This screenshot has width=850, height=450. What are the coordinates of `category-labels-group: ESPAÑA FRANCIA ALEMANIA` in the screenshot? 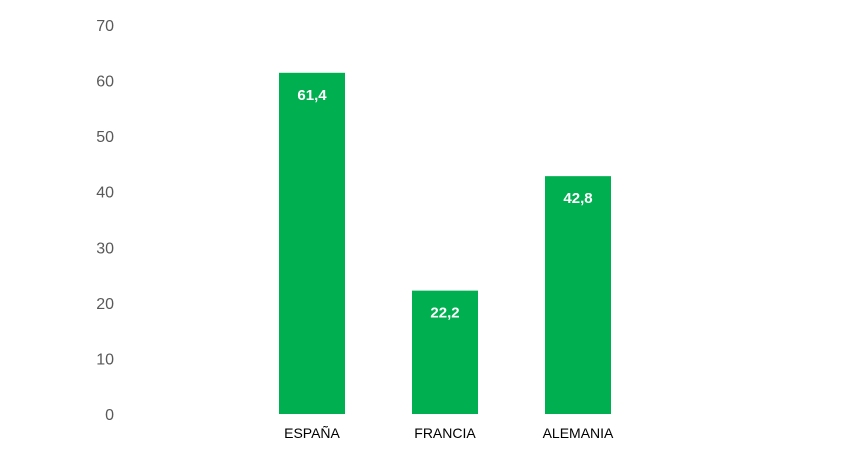 It's located at (449, 433).